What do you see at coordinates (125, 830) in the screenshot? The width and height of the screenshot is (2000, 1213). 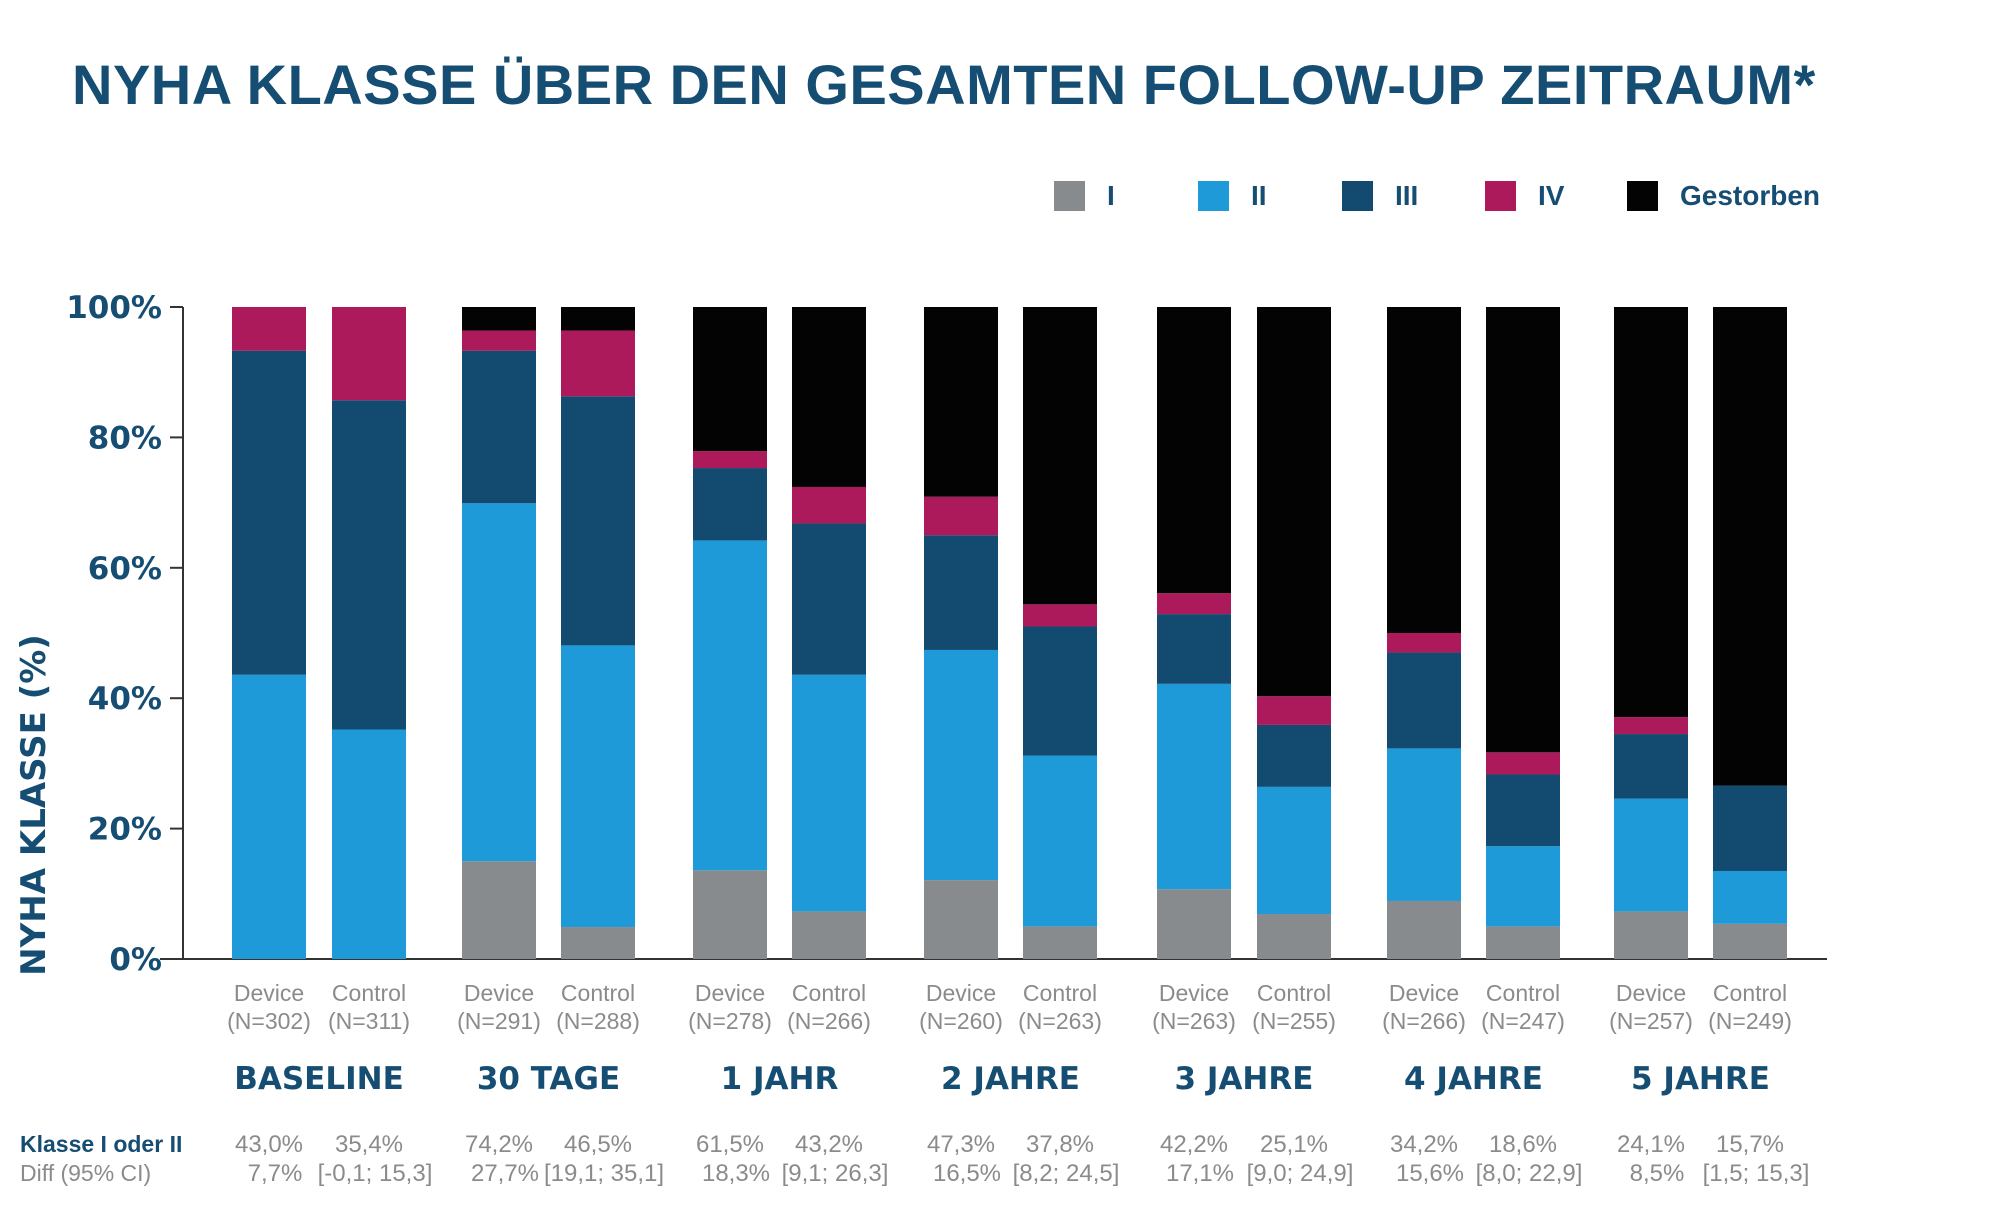 I see `y-tick-label: 20%` at bounding box center [125, 830].